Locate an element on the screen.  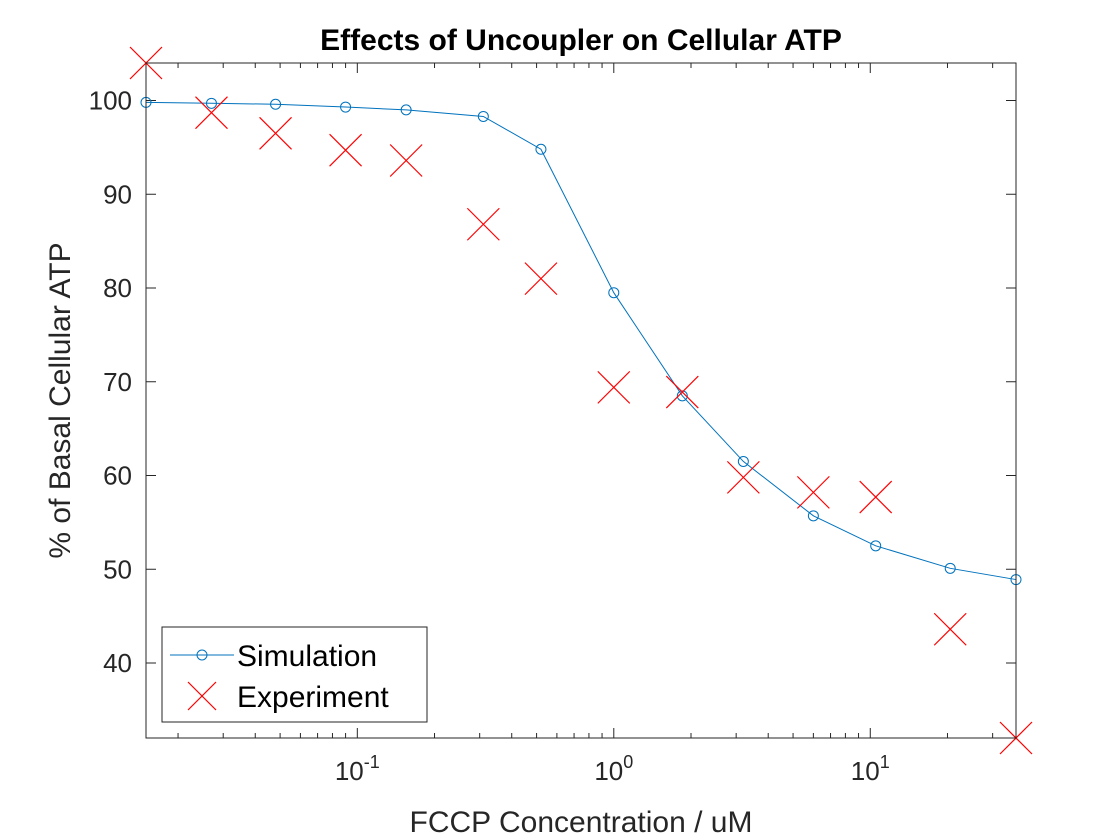
y-tick-label: 50 is located at coordinates (117, 569).